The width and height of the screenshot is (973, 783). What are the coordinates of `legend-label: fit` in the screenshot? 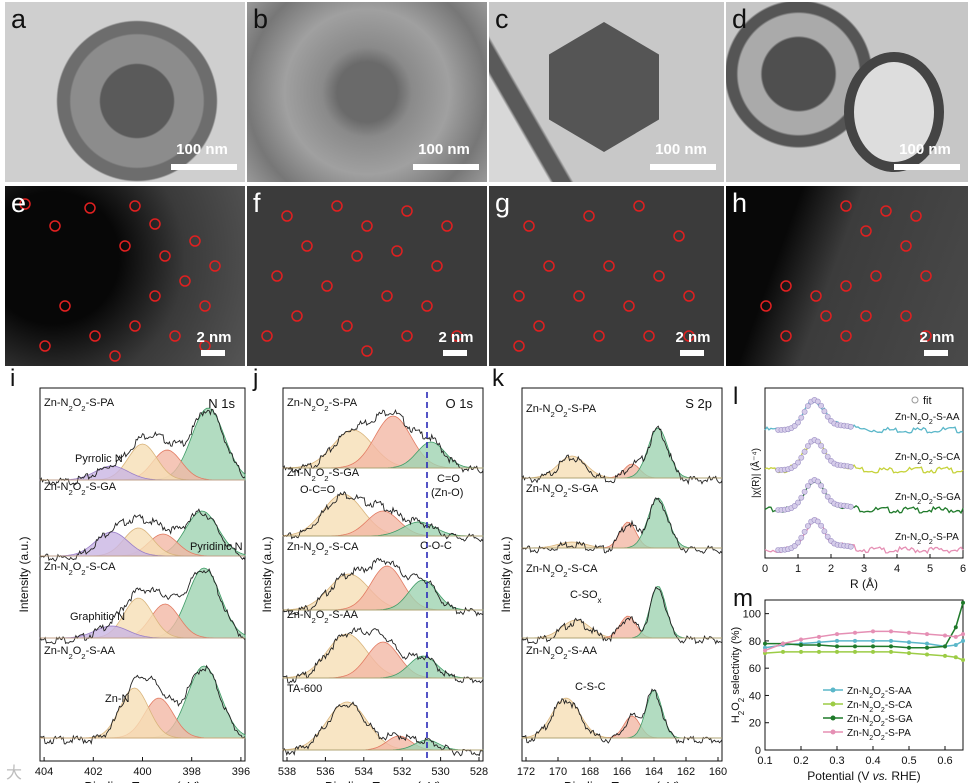 It's located at (927, 401).